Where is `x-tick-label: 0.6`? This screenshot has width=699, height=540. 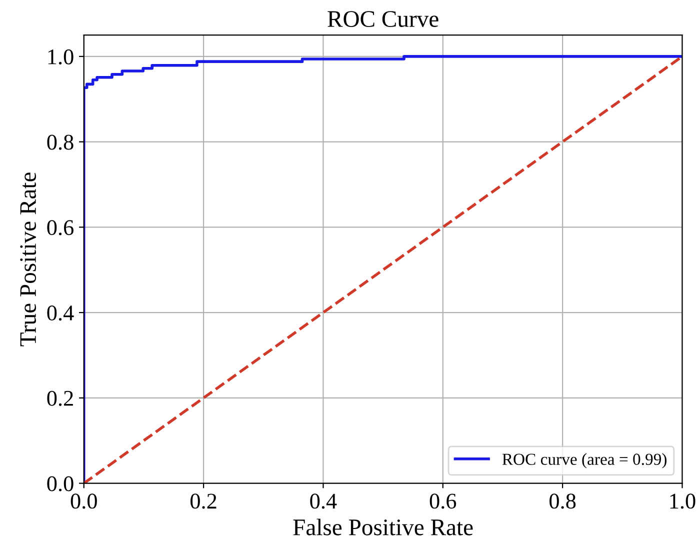
x-tick-label: 0.6 is located at coordinates (443, 501).